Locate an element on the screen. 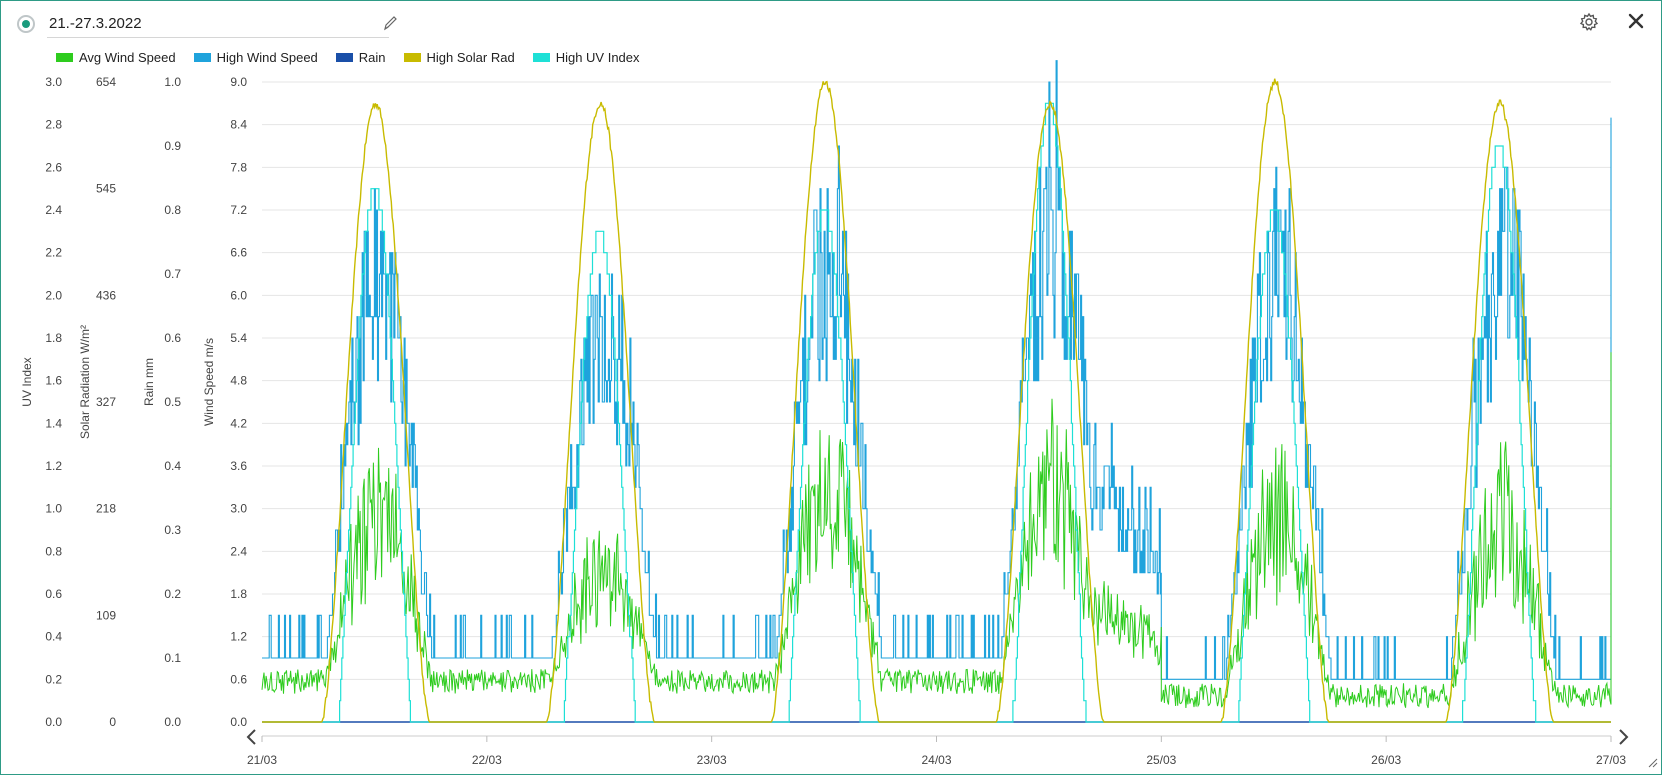 This screenshot has height=775, width=1662. y-tick-label: 545 is located at coordinates (106, 189).